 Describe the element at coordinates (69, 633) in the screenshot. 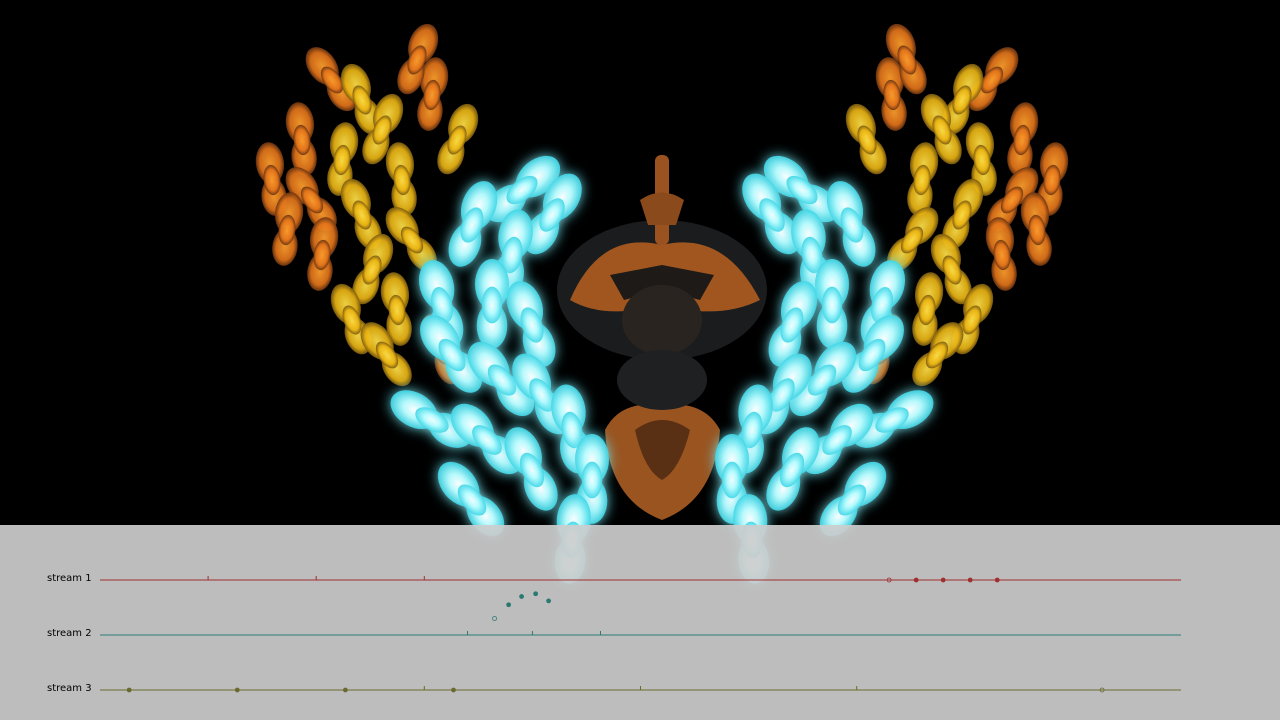

I see `stream-2-label: stream 2` at that location.